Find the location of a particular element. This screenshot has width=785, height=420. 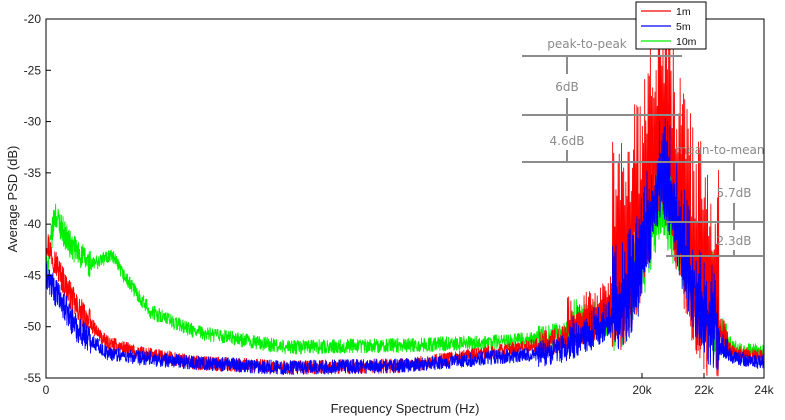

y-tick-label: -40 is located at coordinates (33, 224).